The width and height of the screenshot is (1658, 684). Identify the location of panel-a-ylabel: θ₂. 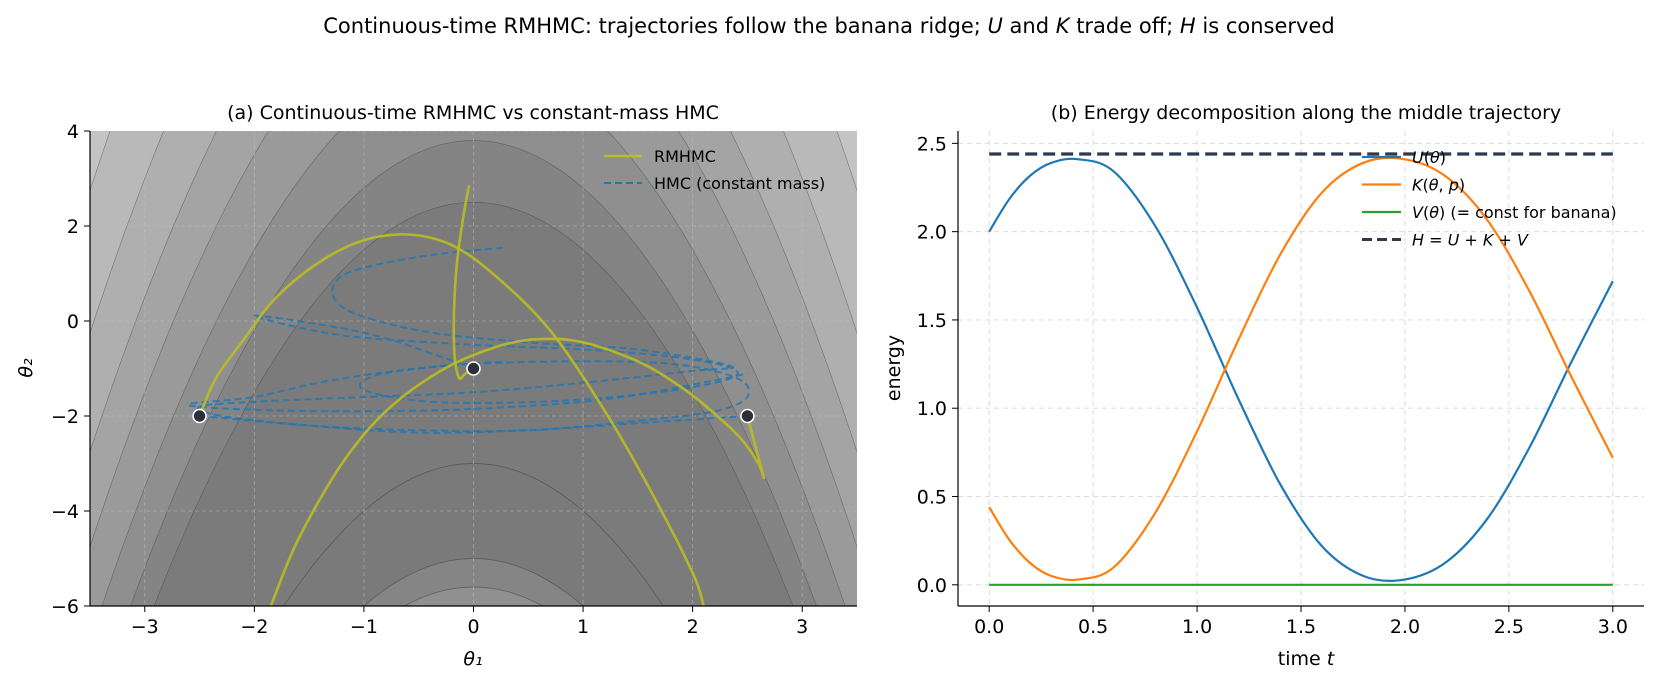
(26, 368).